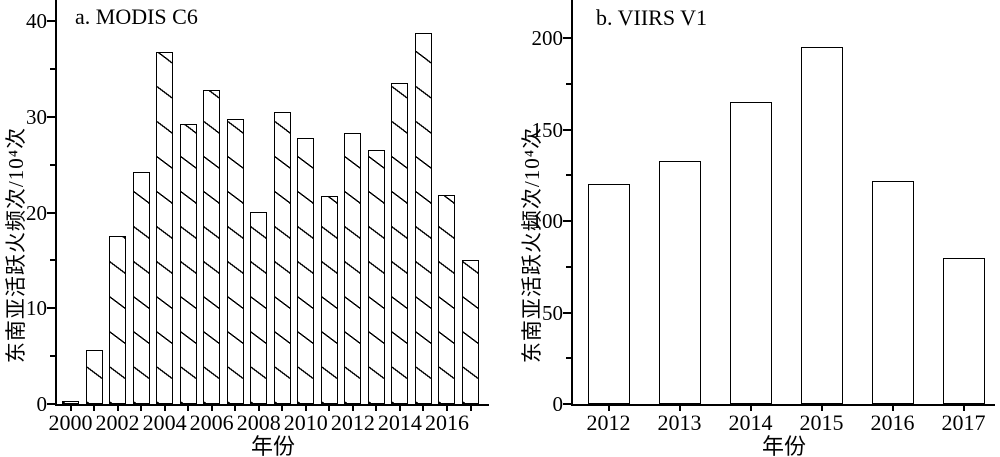  Describe the element at coordinates (552, 312) in the screenshot. I see `panel-b-y-tick-label: 50` at that location.